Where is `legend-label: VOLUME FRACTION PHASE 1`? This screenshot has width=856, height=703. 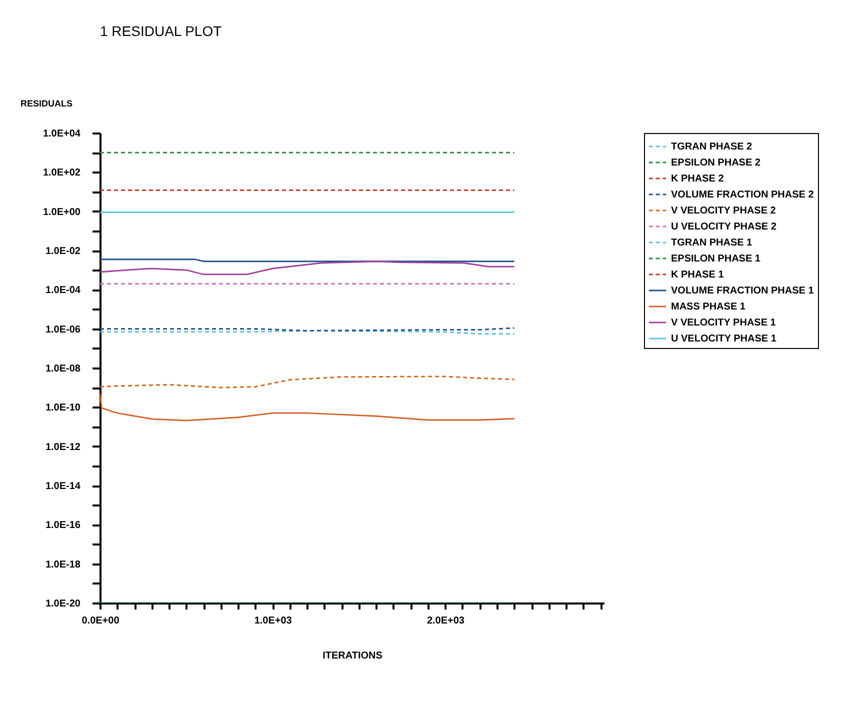
legend-label: VOLUME FRACTION PHASE 1 is located at coordinates (742, 291).